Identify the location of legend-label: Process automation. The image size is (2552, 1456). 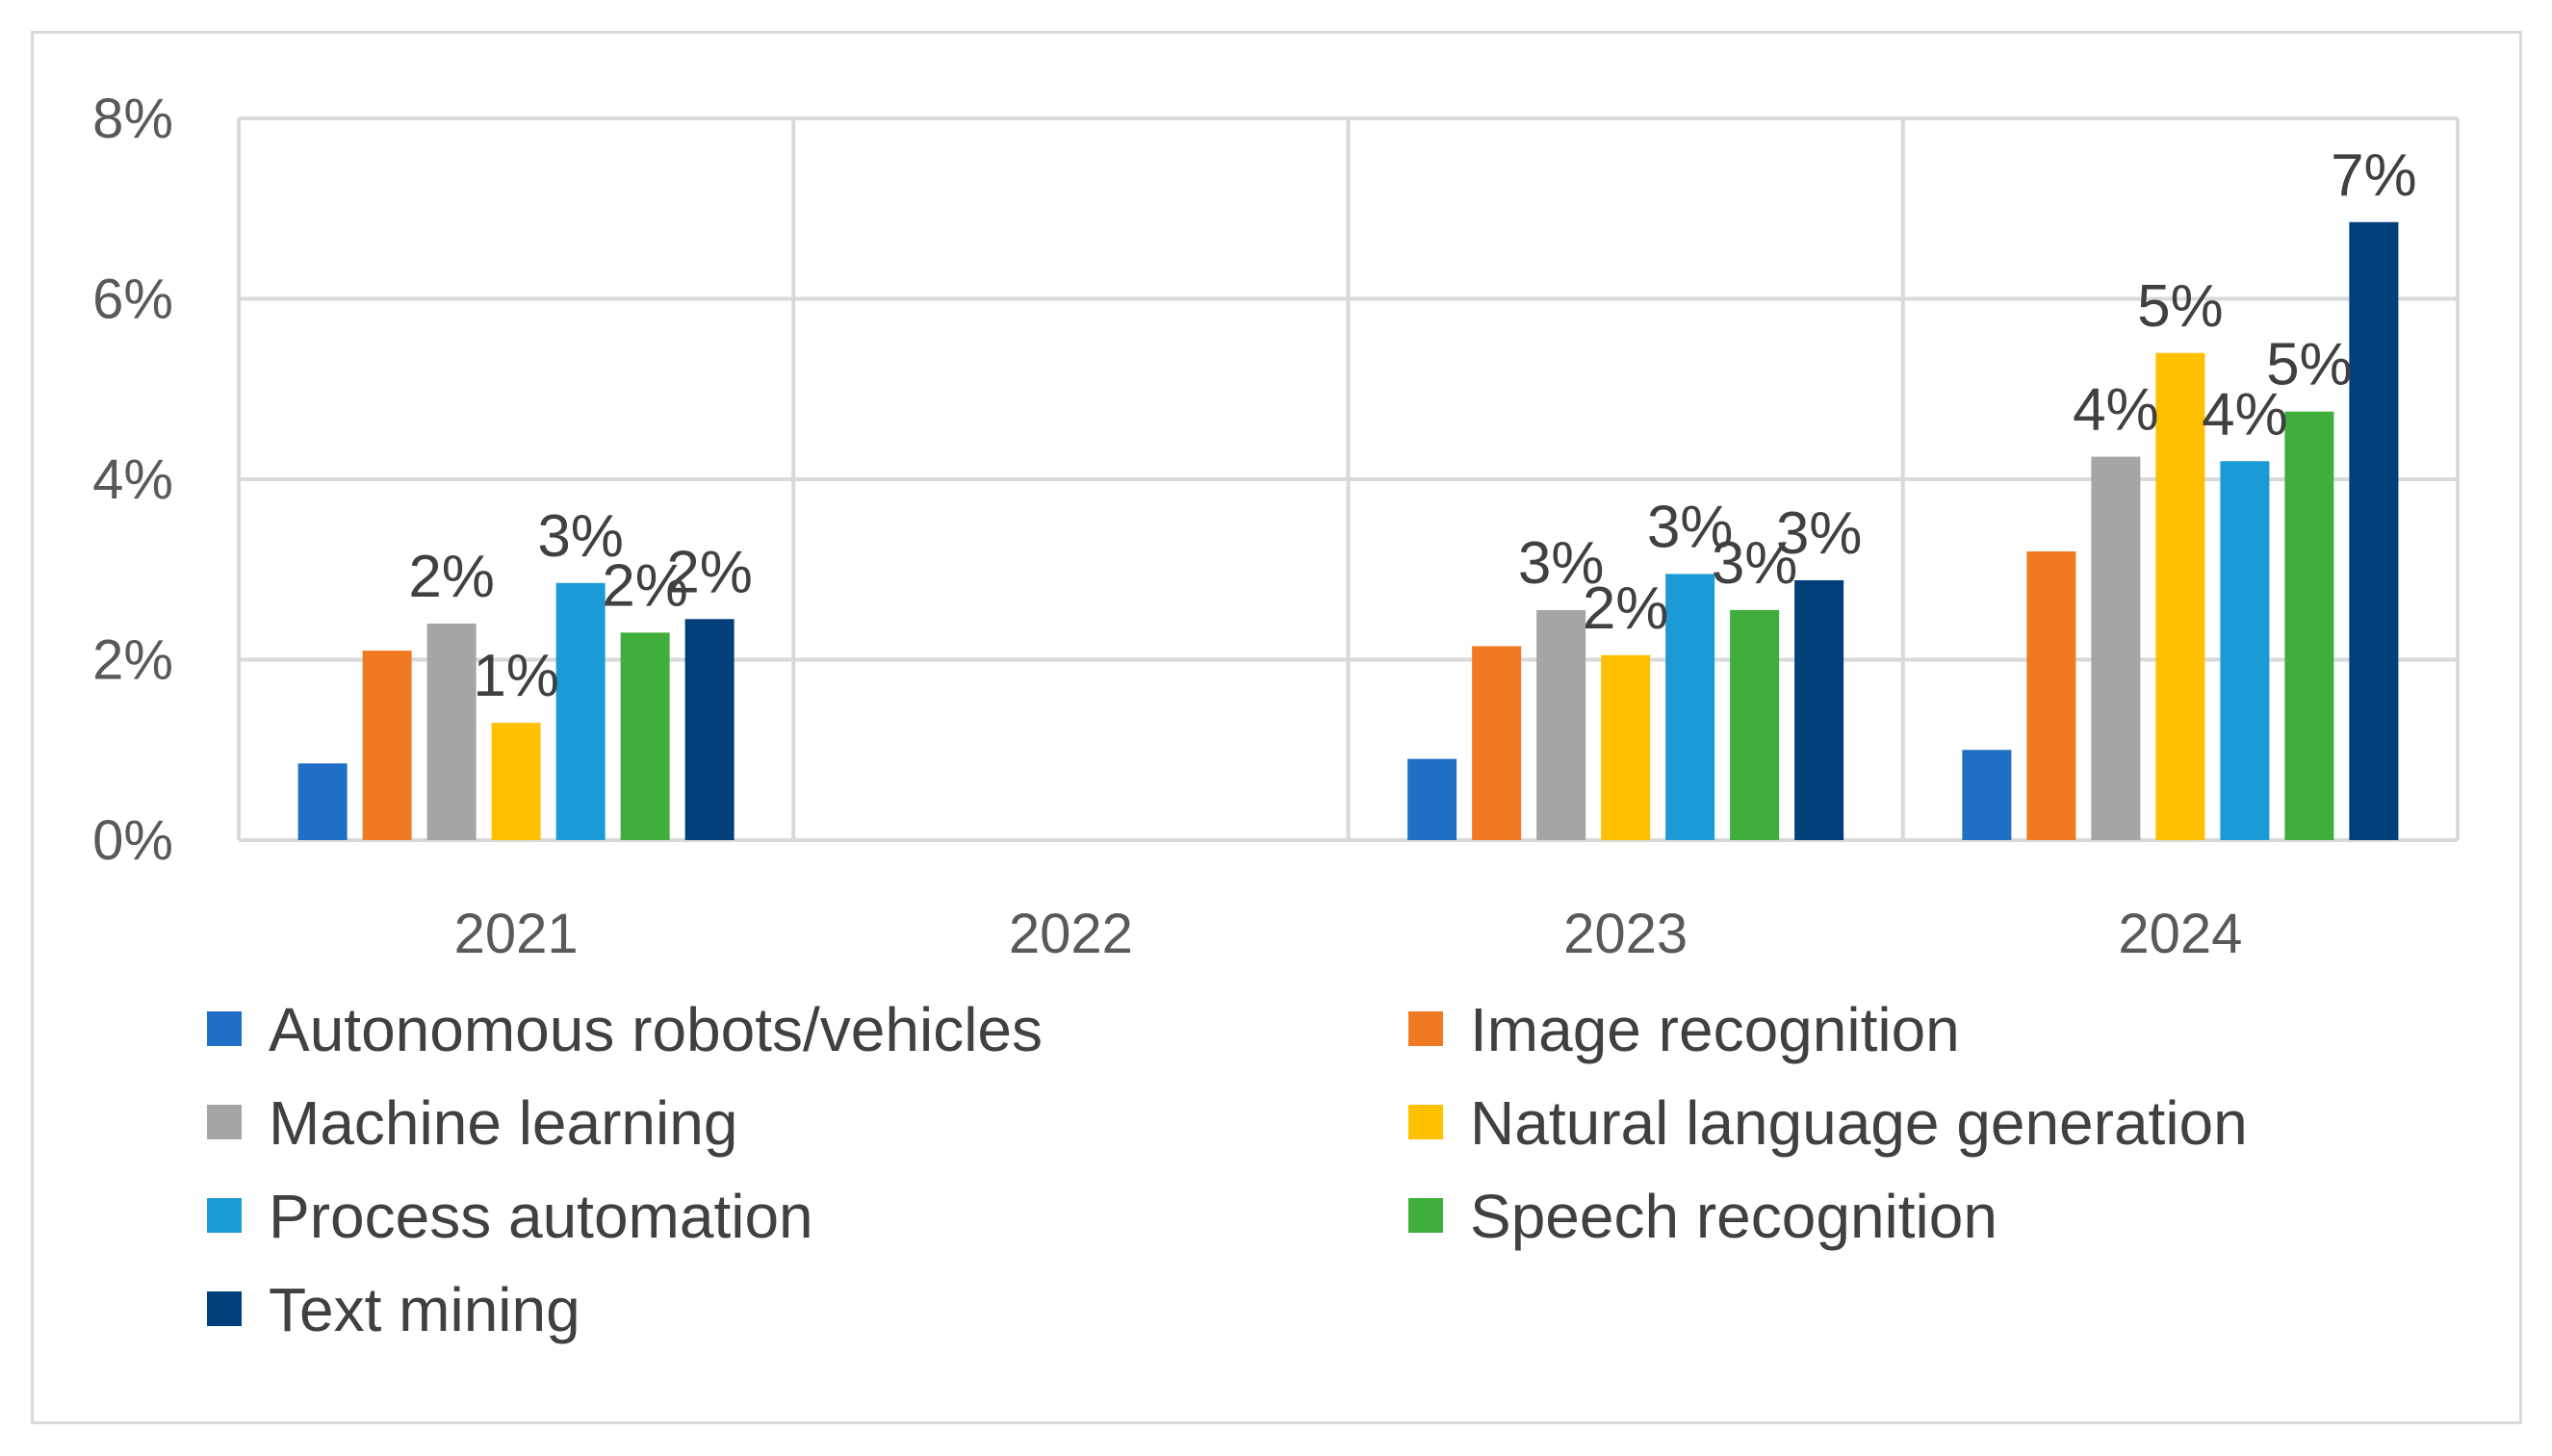
(541, 1216).